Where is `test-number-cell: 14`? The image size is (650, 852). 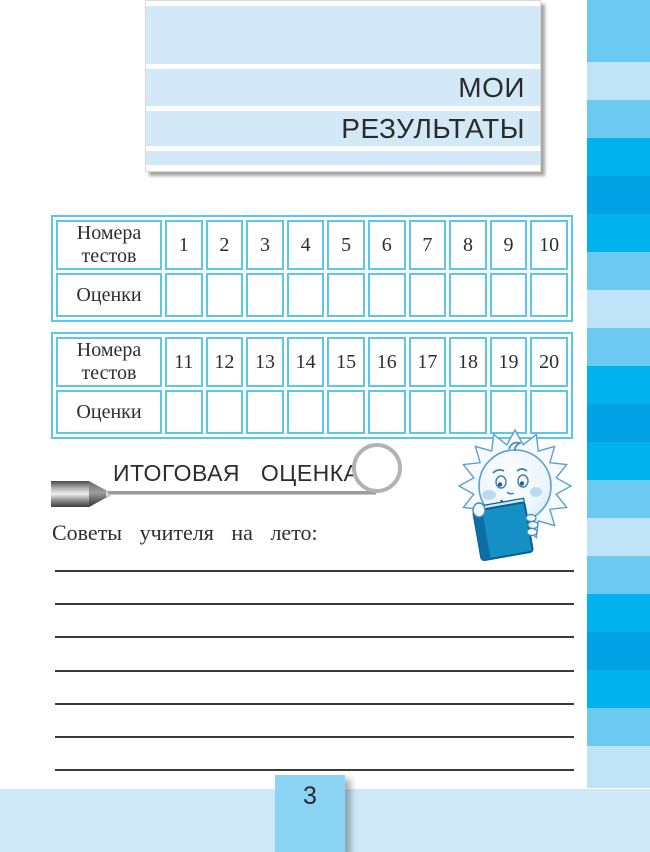 test-number-cell: 14 is located at coordinates (305, 362).